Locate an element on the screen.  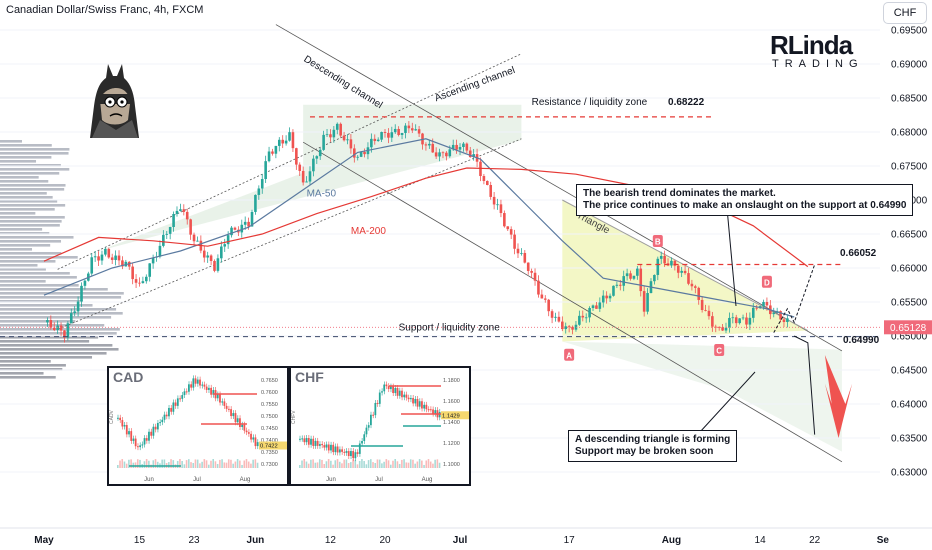
price-axis-tick: 0.69000 is located at coordinates (909, 65).